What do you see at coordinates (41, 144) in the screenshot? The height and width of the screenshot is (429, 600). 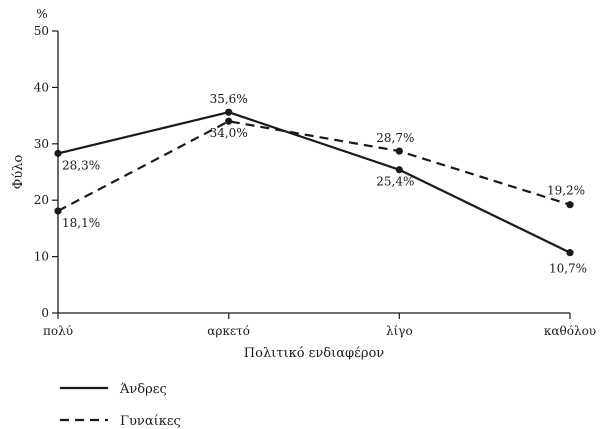 I see `y-tick-label: 30` at bounding box center [41, 144].